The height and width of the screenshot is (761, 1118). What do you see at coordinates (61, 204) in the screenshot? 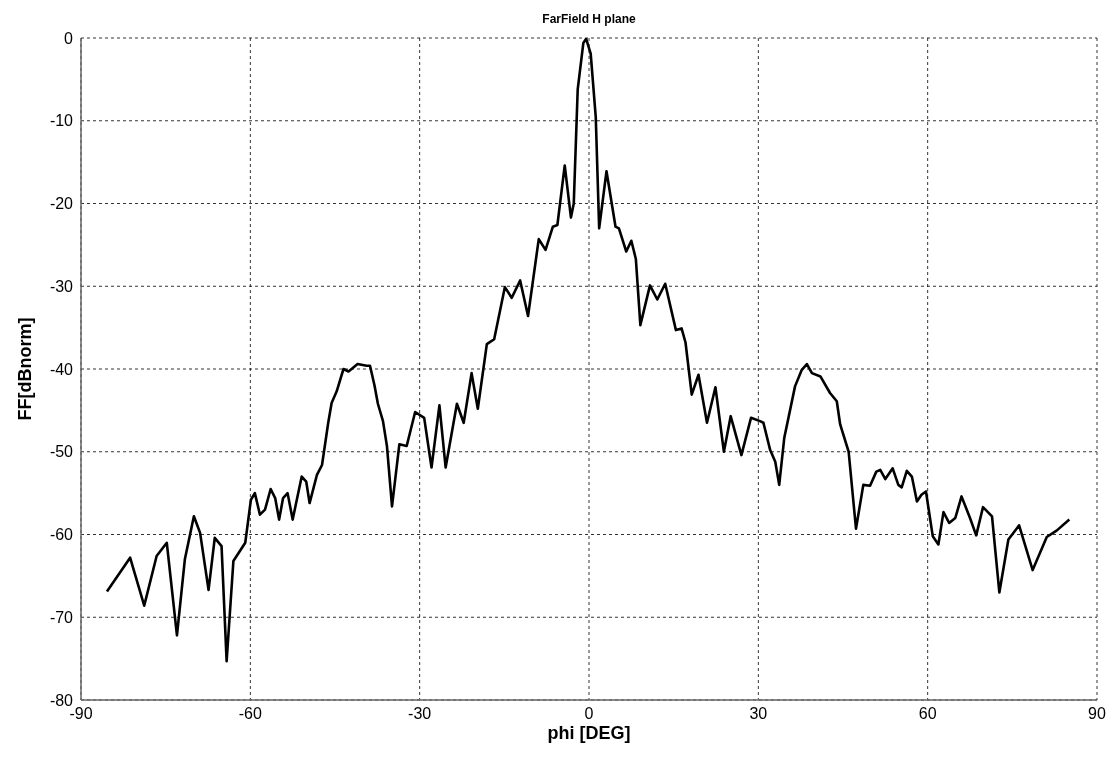
I see `y-tick-label: -20` at bounding box center [61, 204].